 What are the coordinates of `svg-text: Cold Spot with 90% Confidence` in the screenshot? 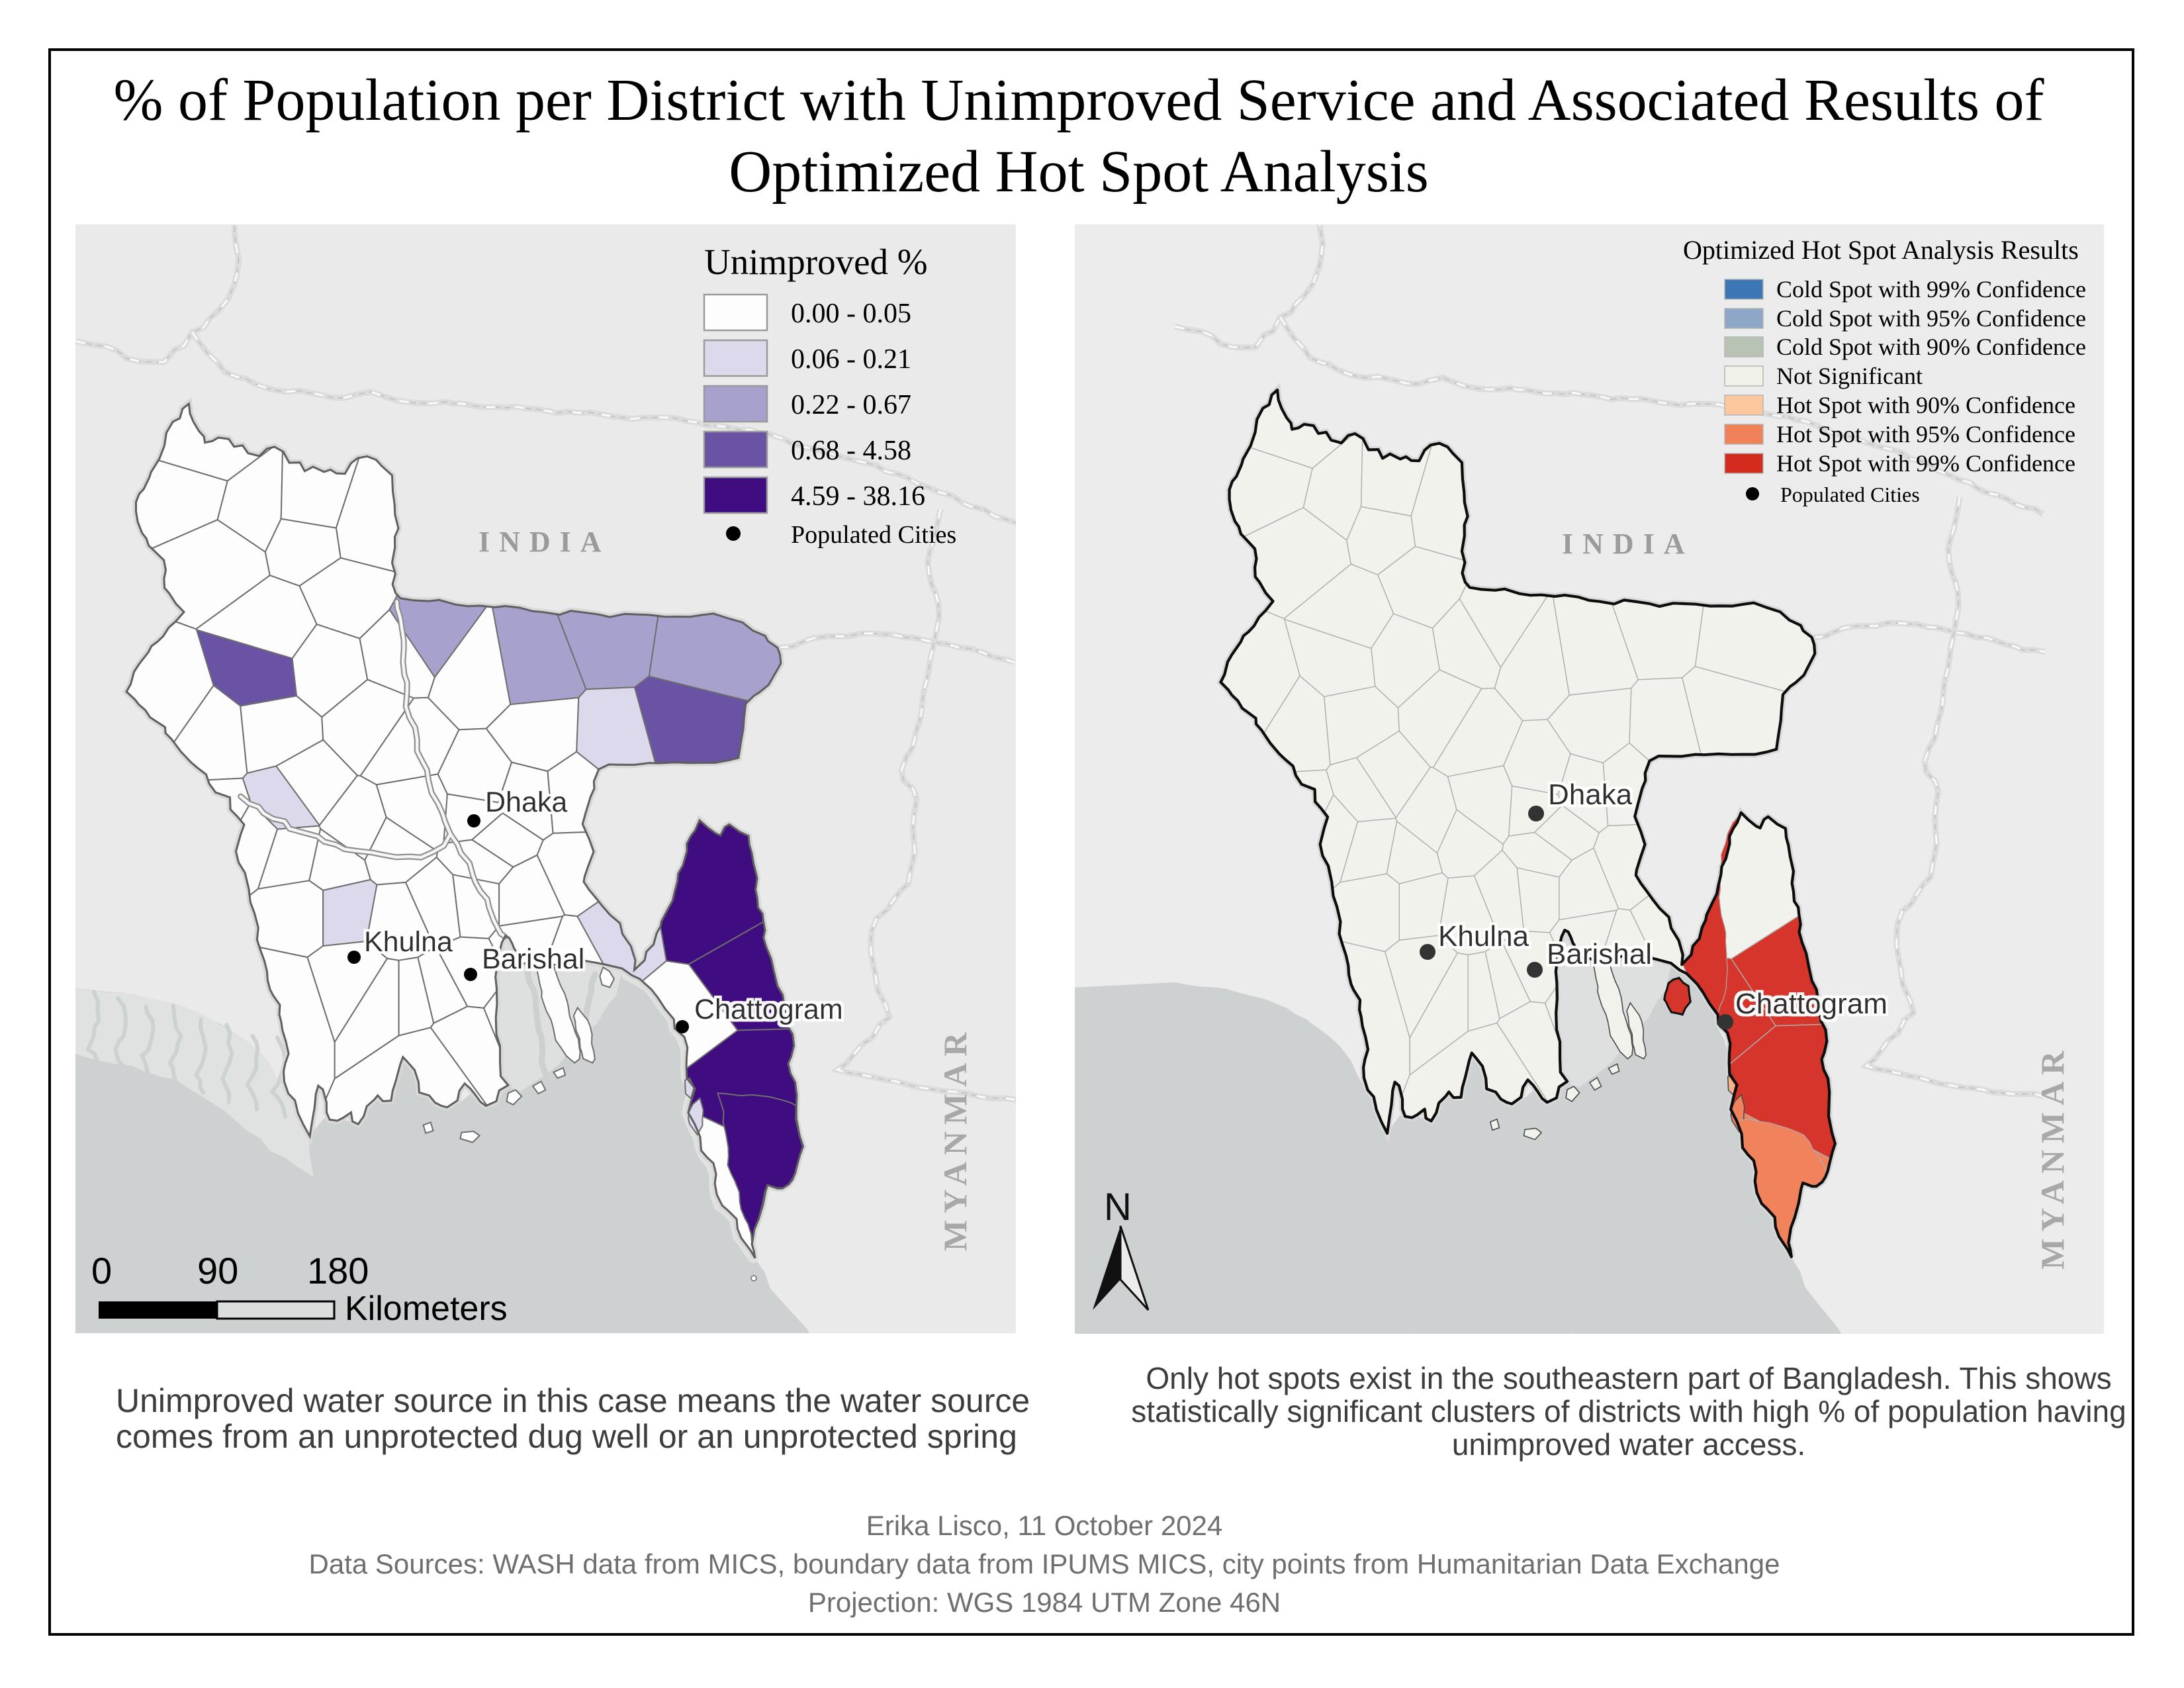 It's located at (1931, 347).